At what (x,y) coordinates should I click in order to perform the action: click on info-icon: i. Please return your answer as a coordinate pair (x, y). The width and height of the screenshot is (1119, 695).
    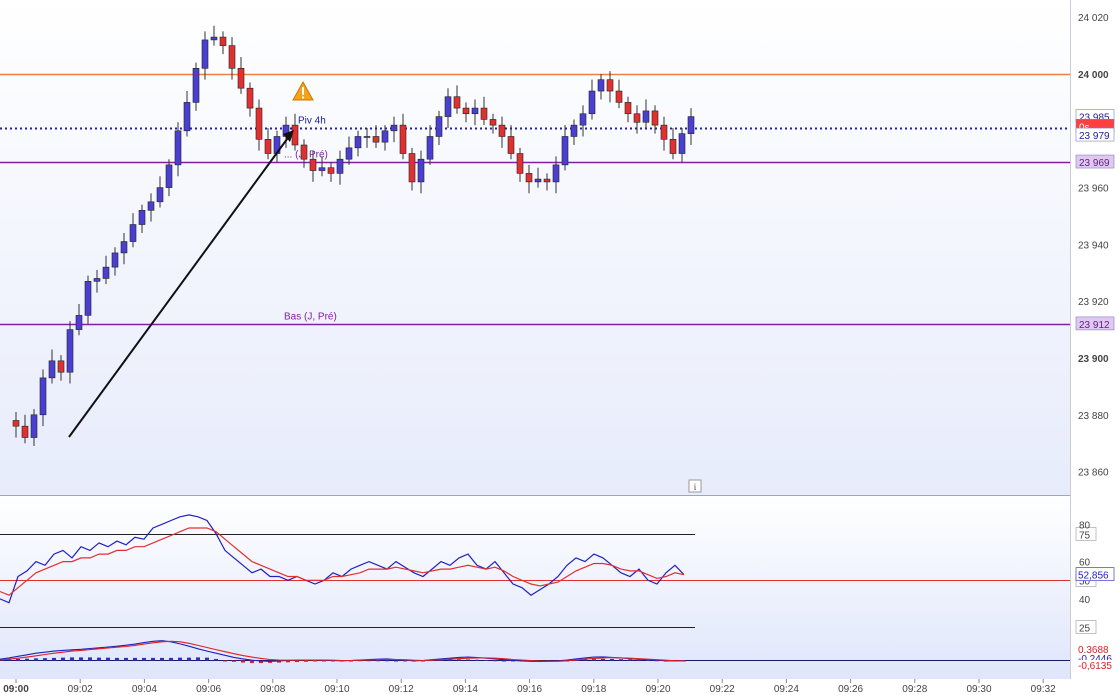
    Looking at the image, I should click on (695, 486).